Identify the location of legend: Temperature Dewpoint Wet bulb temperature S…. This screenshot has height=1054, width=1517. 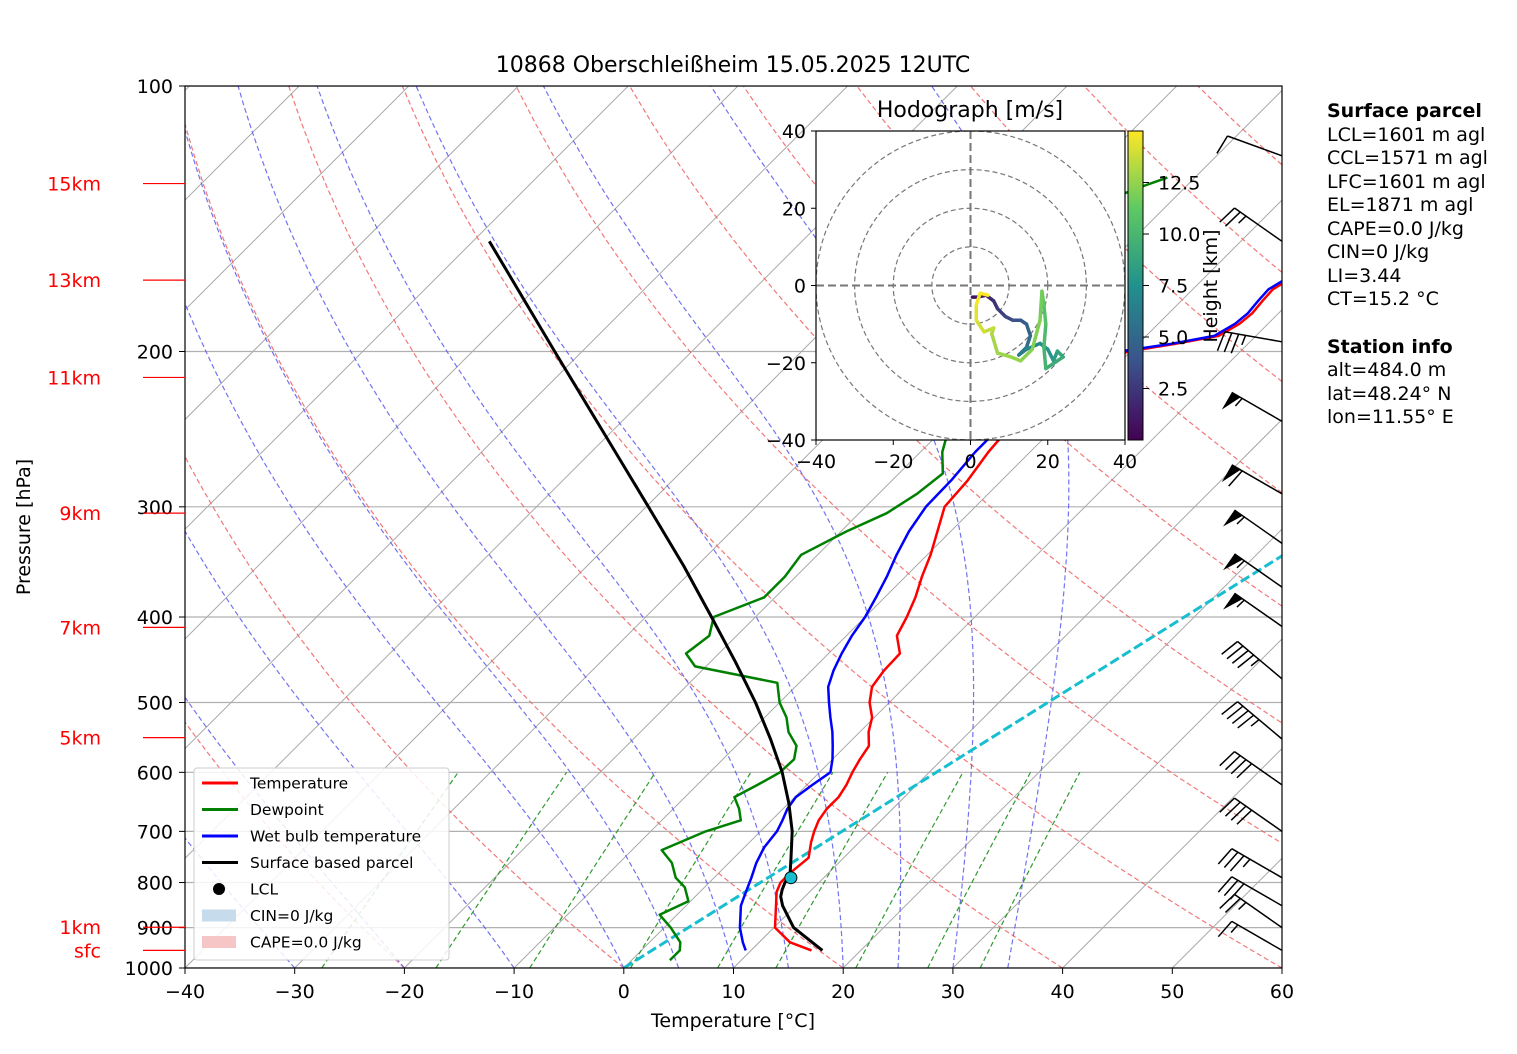
(321, 864).